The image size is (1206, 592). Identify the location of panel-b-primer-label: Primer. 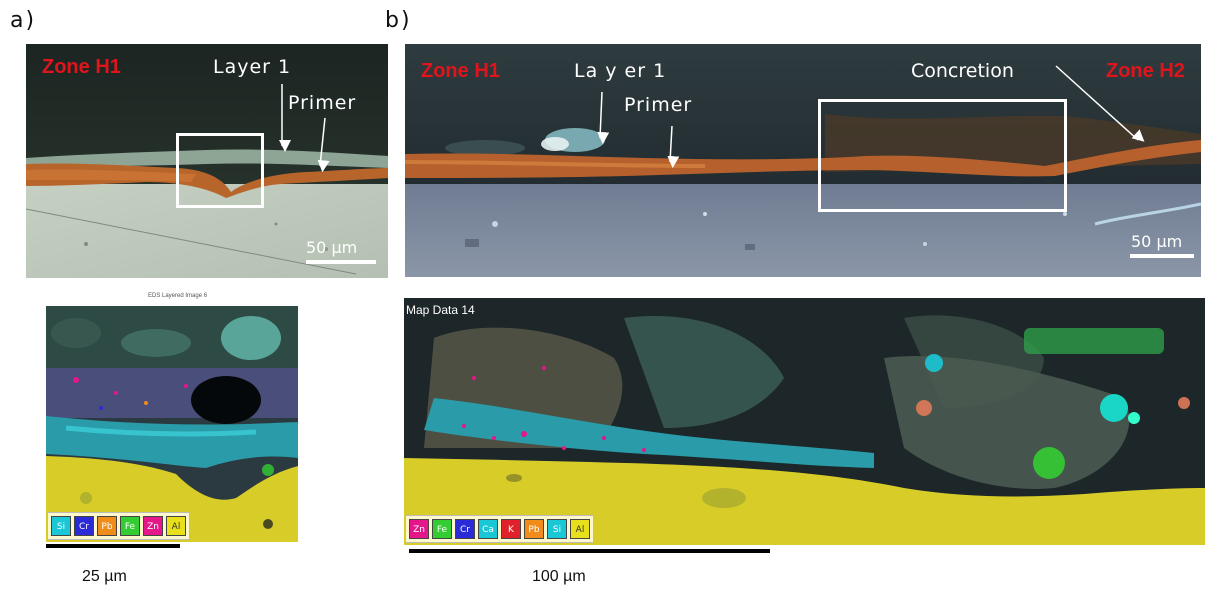
(658, 105).